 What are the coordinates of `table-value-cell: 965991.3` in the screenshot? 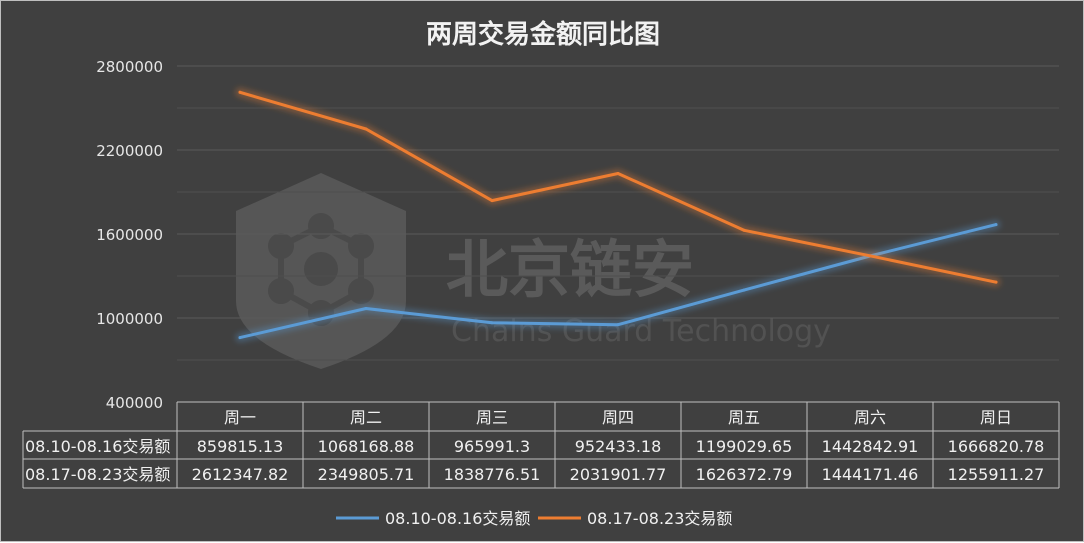 It's located at (492, 446).